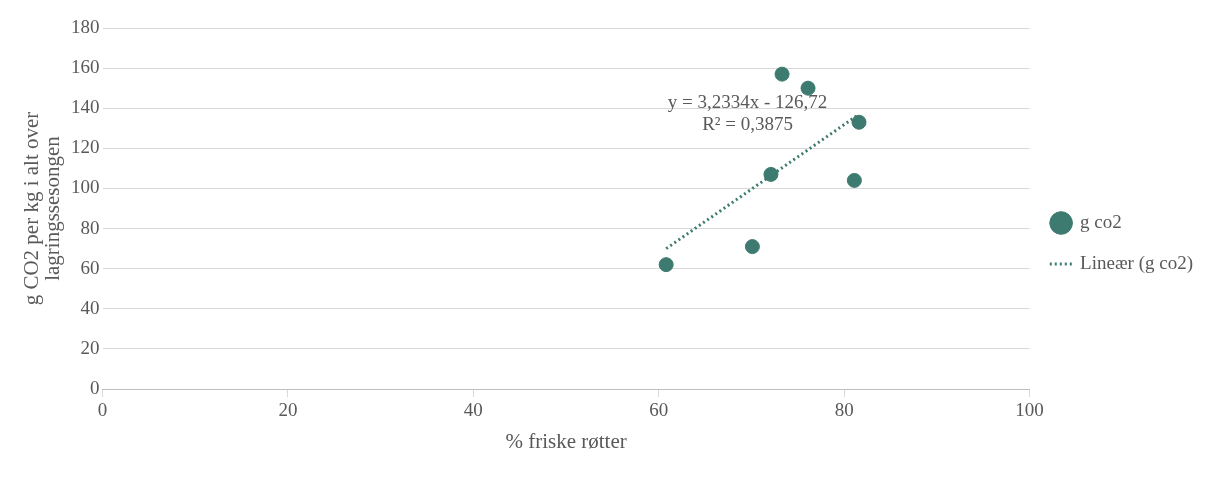  I want to click on x-tick-label: 40, so click(473, 410).